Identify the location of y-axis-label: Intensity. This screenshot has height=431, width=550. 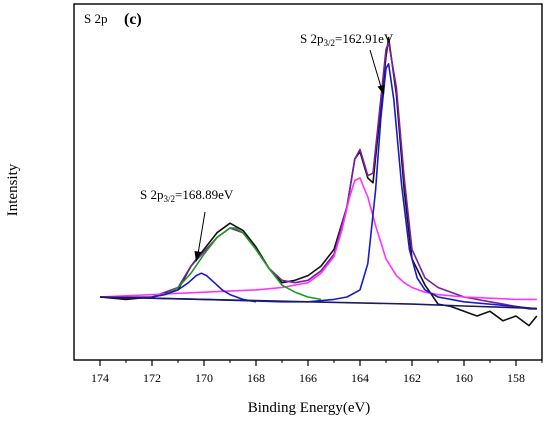
(13, 189).